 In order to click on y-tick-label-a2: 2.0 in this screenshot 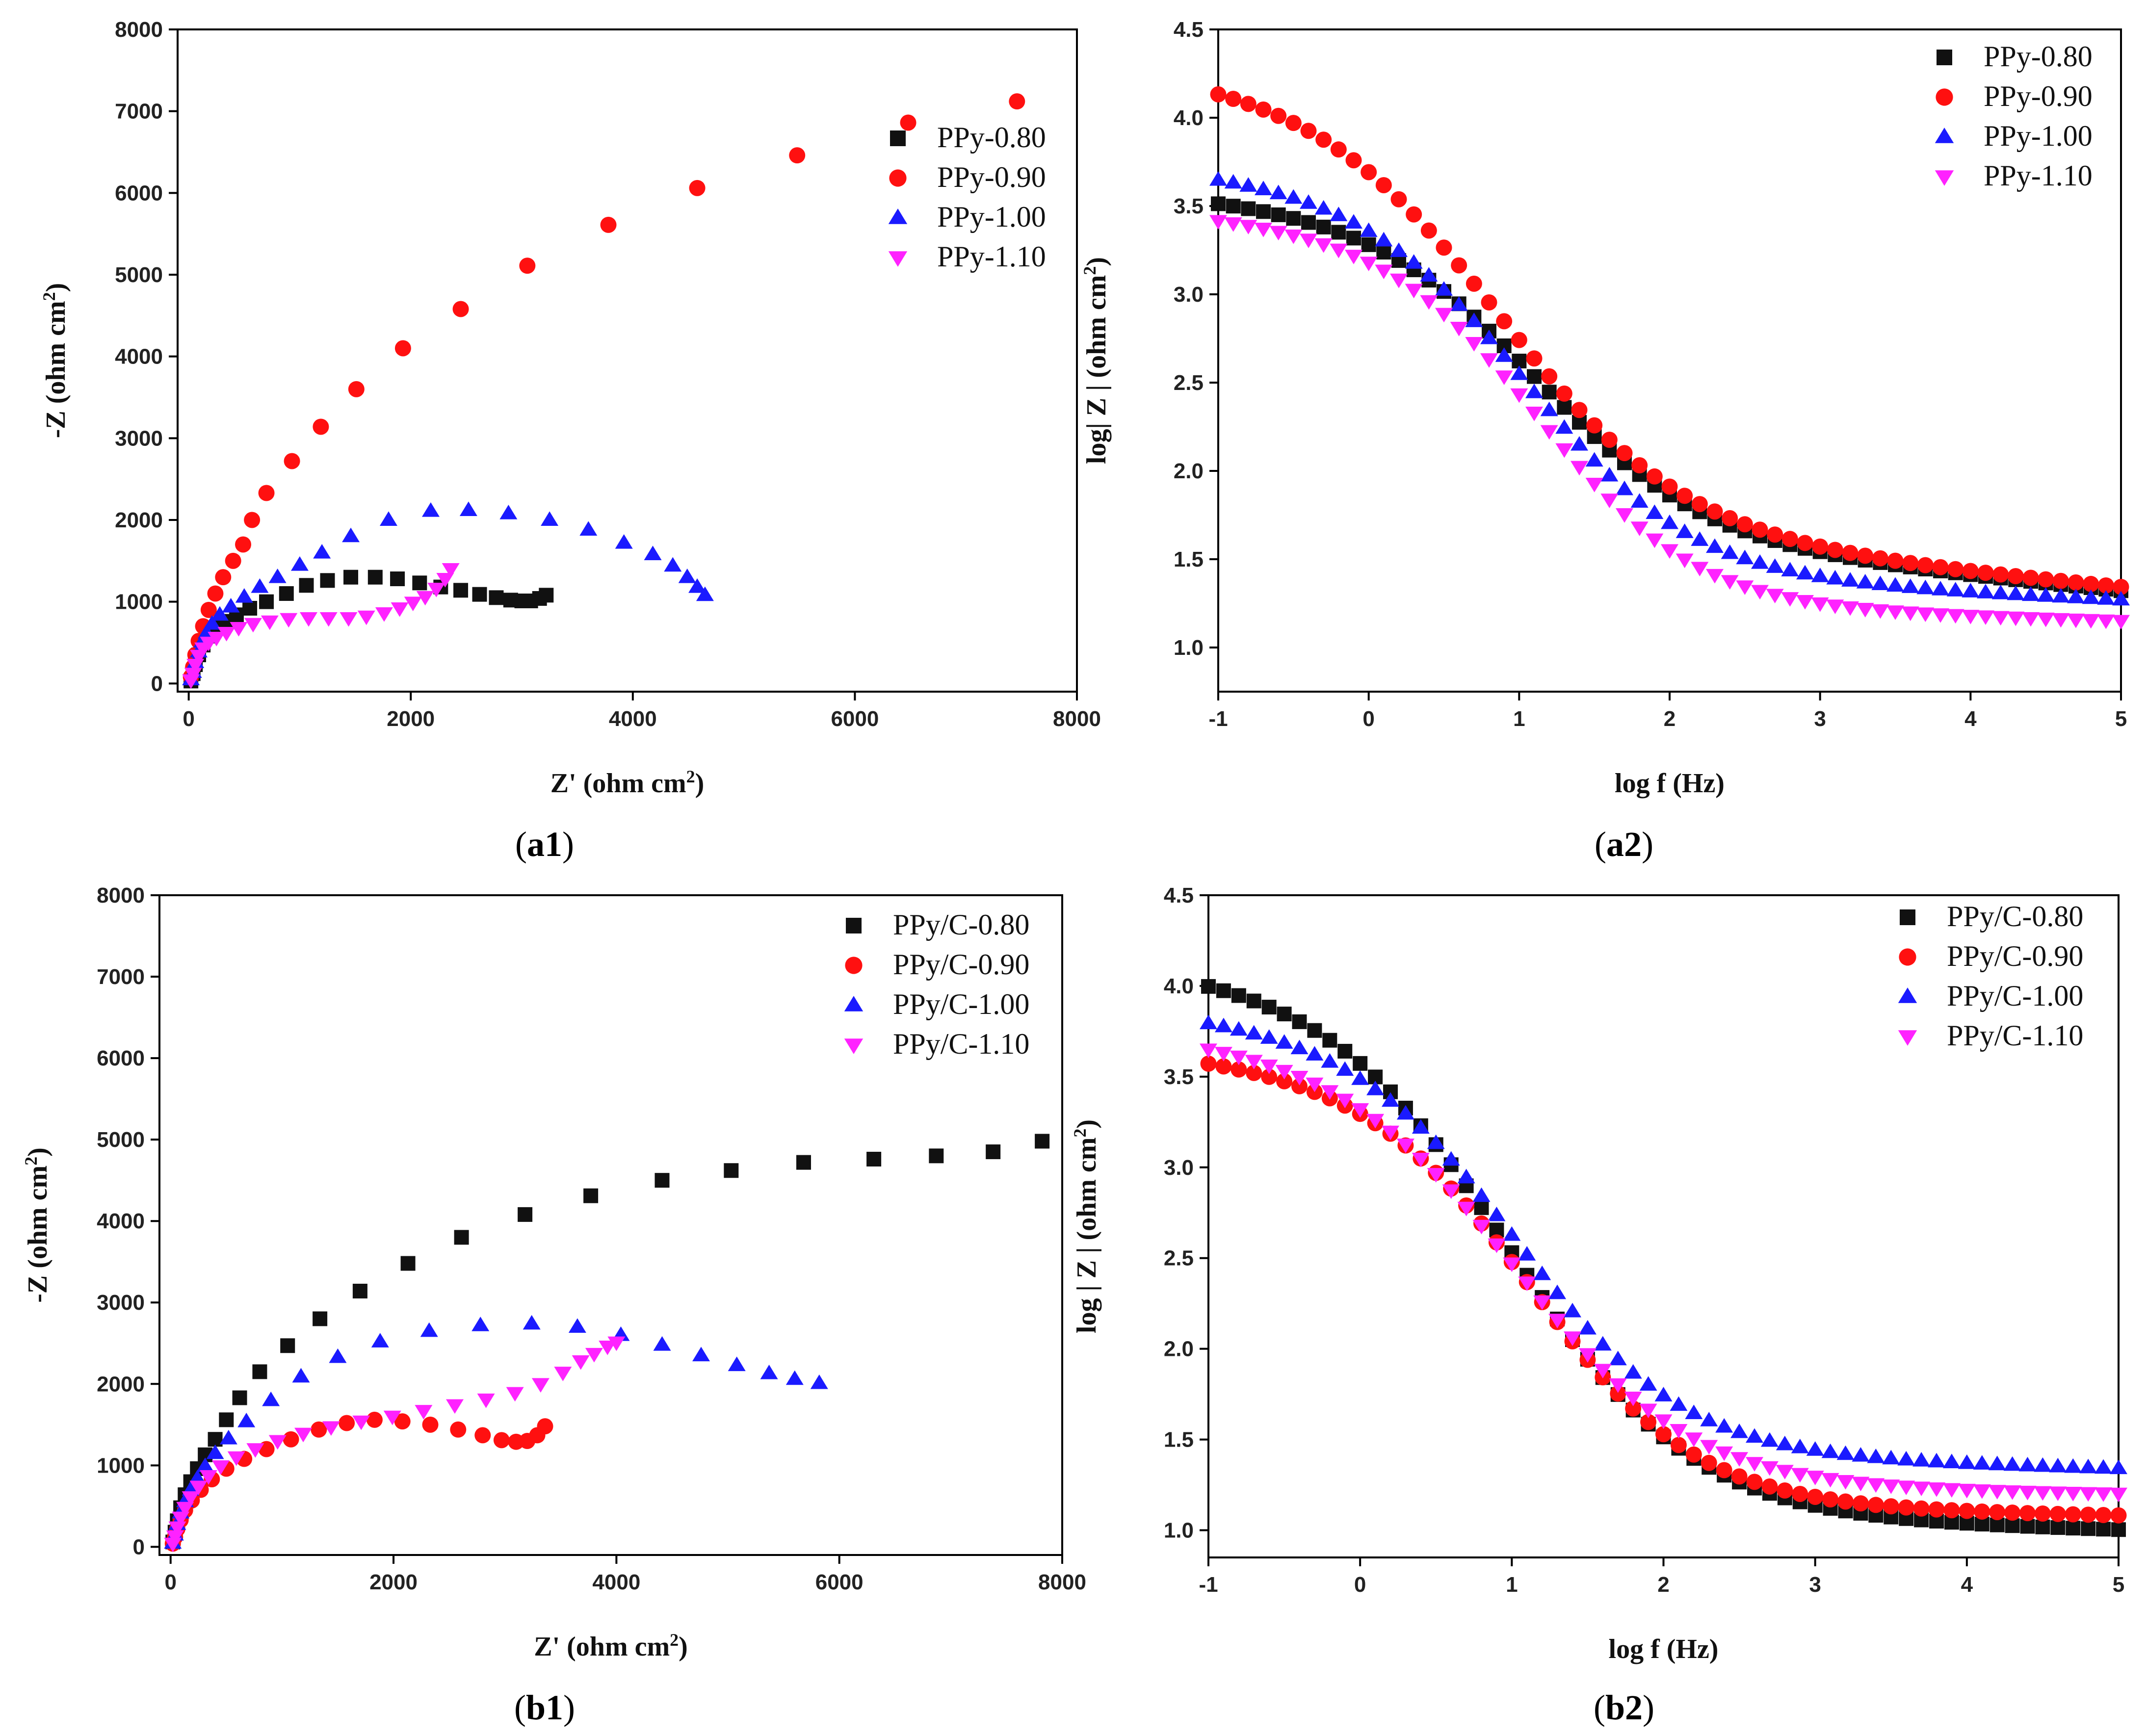, I will do `click(1189, 471)`.